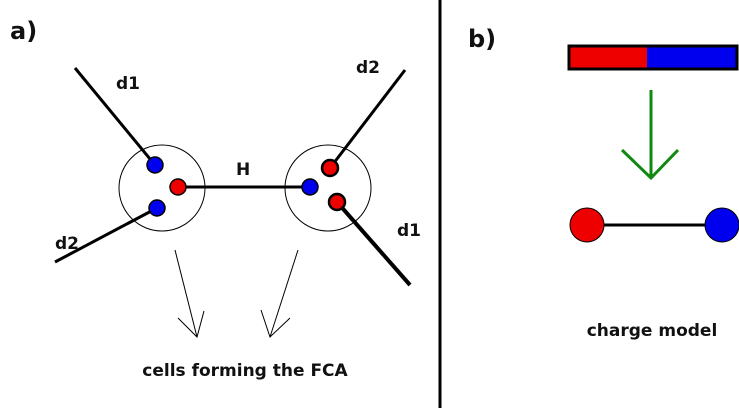  Describe the element at coordinates (482, 39) in the screenshot. I see `panel-label: b)` at that location.